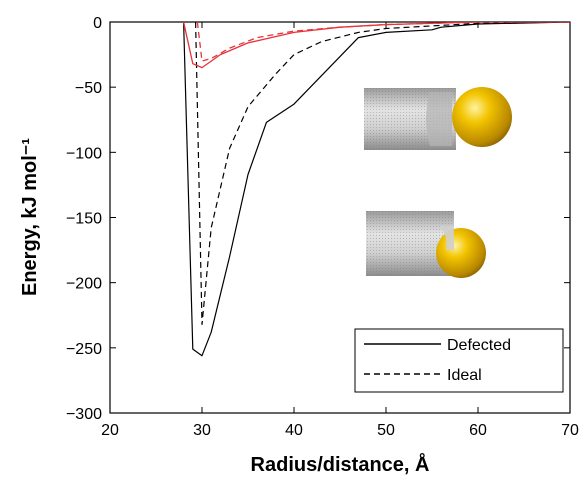  Describe the element at coordinates (97, 23) in the screenshot. I see `y-tick-label: 0` at that location.